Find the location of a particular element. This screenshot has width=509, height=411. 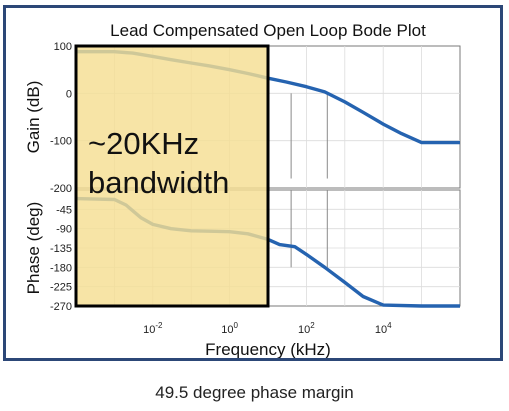

chart-title: Lead Compensated Open Loop Bode Plot is located at coordinates (268, 30).